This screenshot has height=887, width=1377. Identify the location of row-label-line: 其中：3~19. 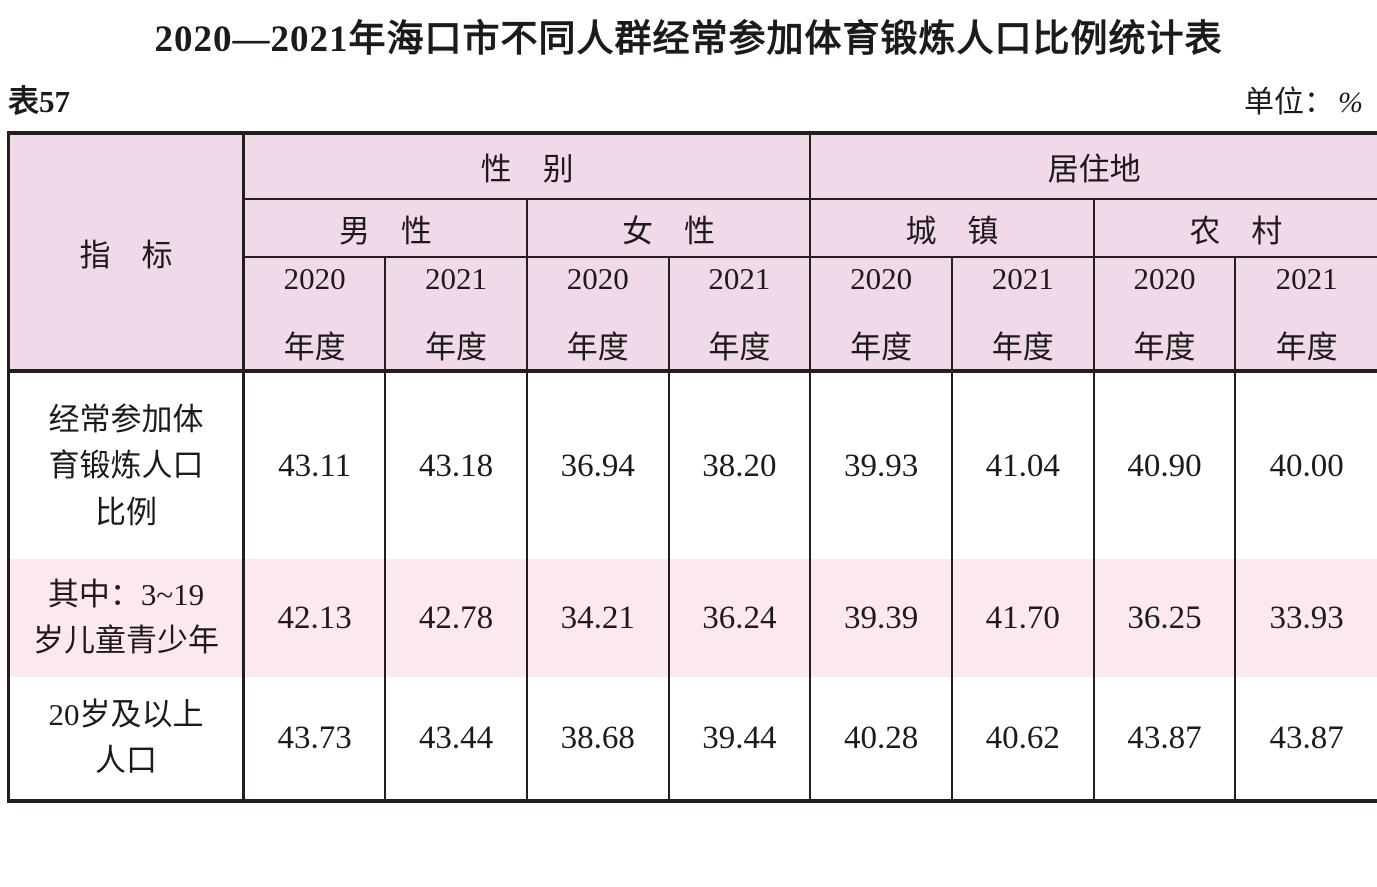
(126, 595).